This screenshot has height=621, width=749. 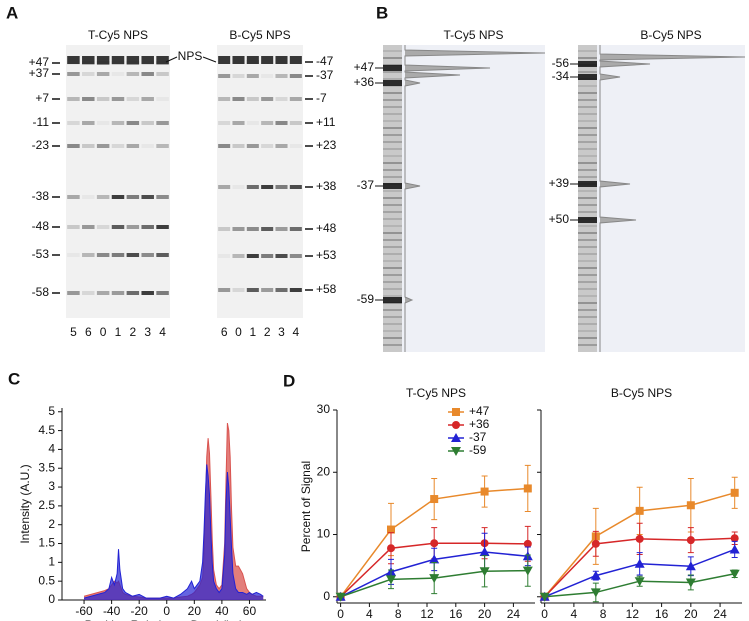 I want to click on lane-label: 3, so click(x=147, y=332).